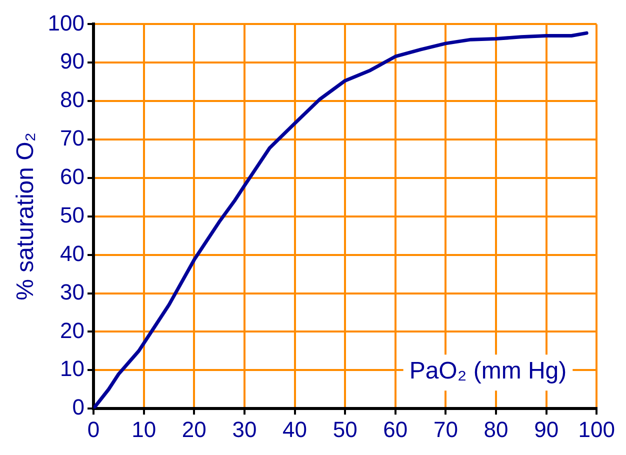 The height and width of the screenshot is (455, 626). What do you see at coordinates (72, 138) in the screenshot?
I see `y-tick-label: 70` at bounding box center [72, 138].